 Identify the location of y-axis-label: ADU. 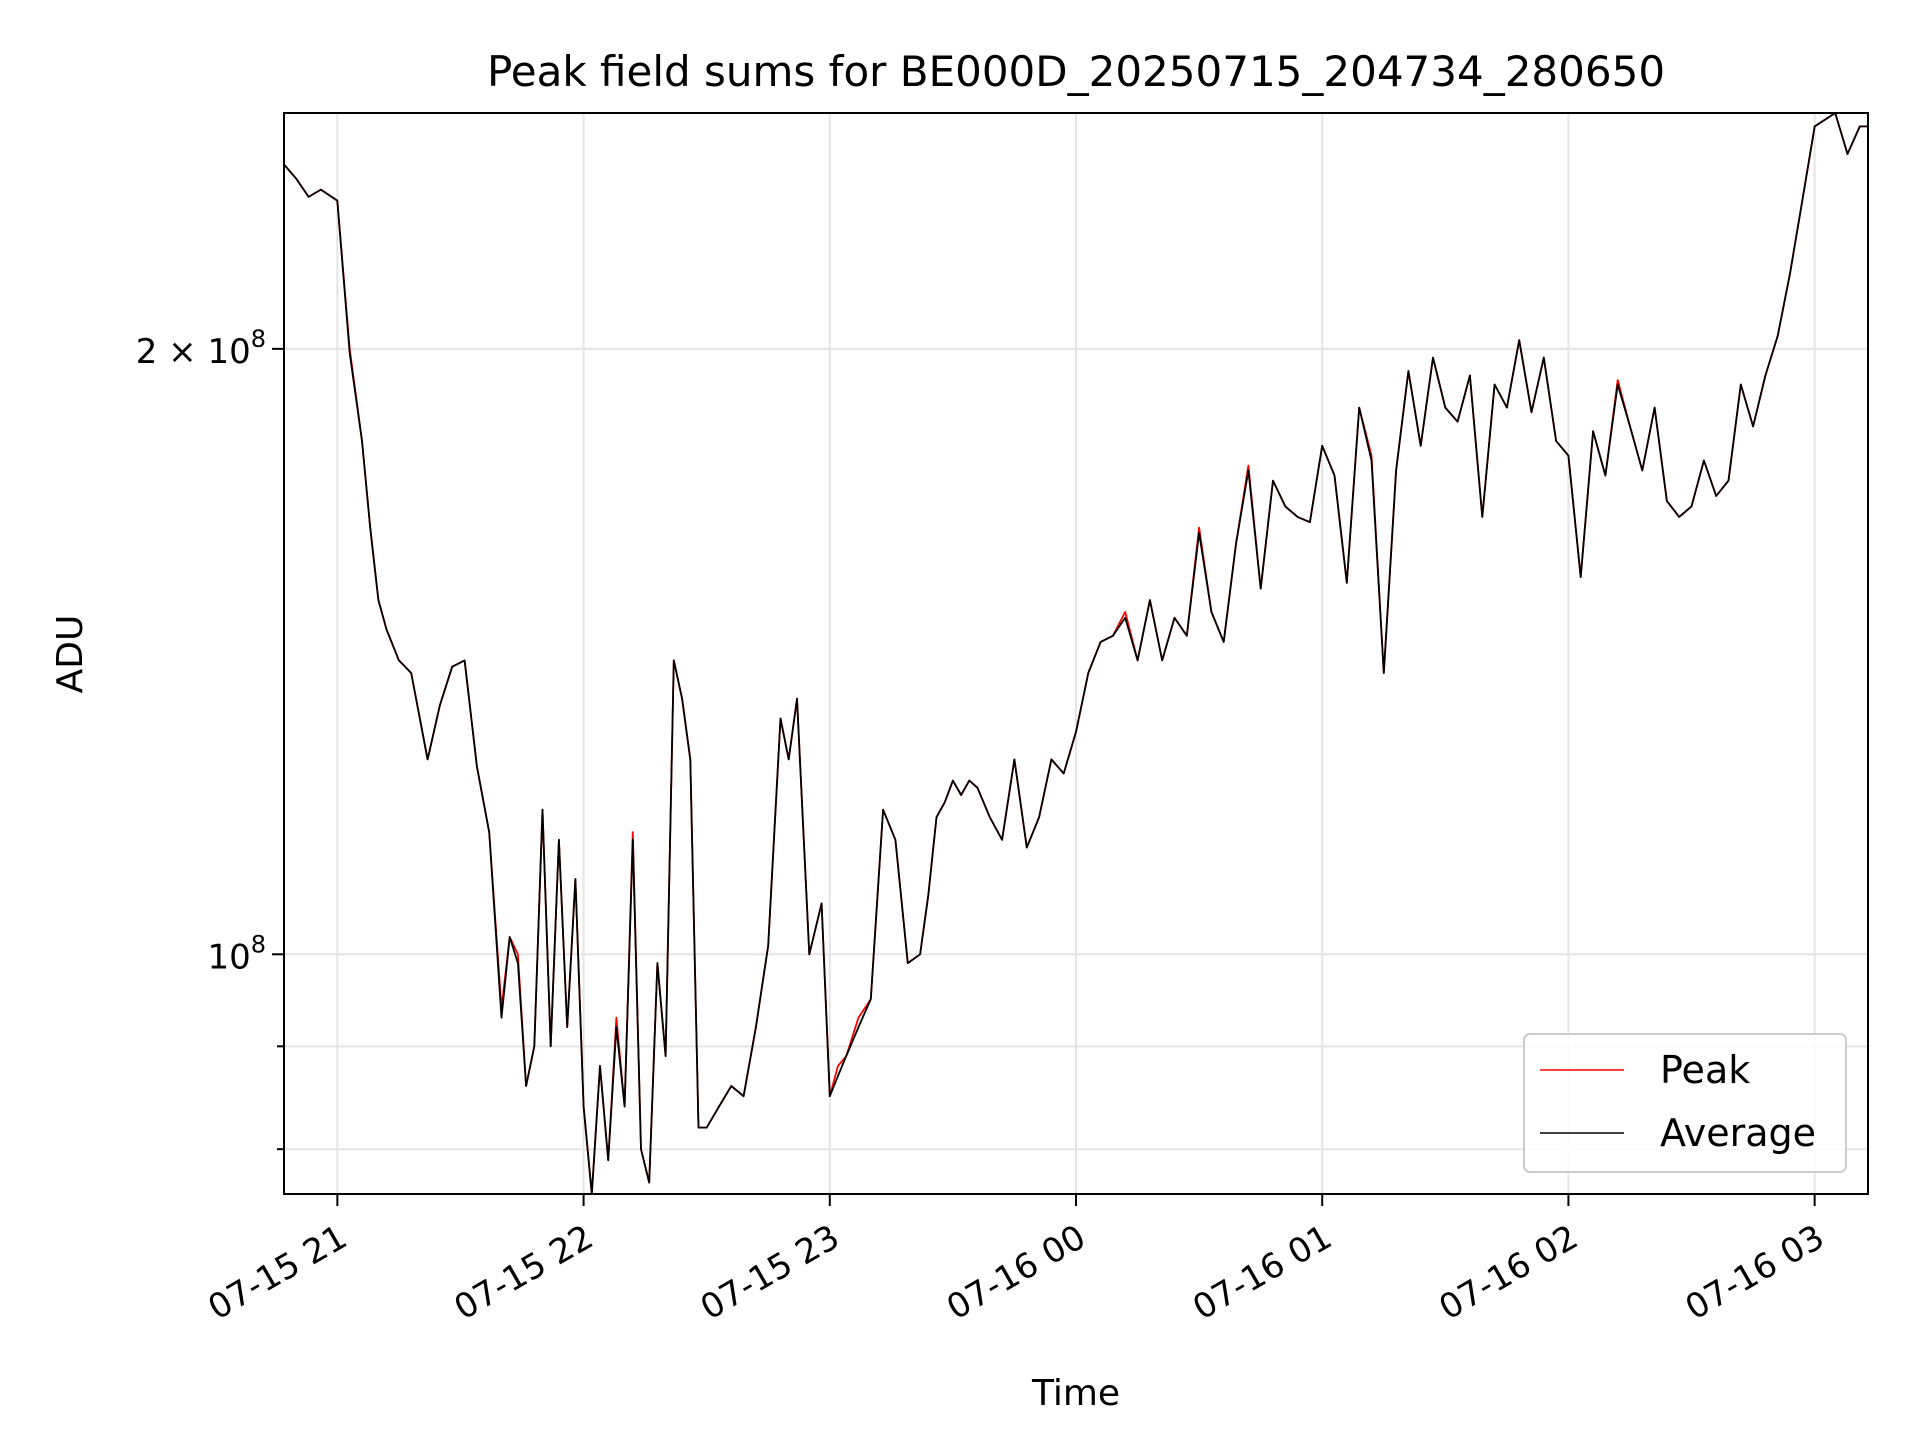
(70, 654).